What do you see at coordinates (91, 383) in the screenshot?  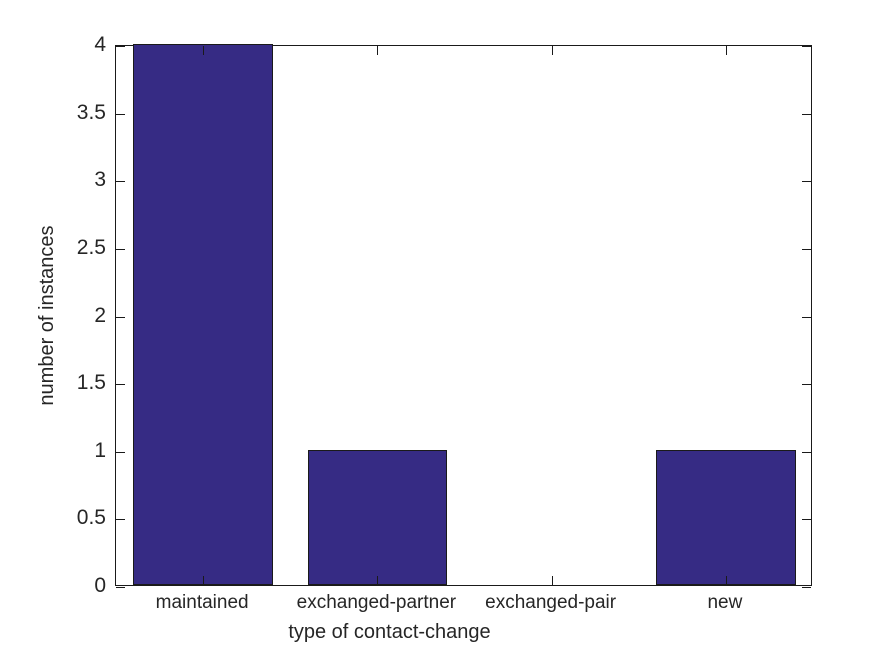 I see `y-tick-label: 1.5` at bounding box center [91, 383].